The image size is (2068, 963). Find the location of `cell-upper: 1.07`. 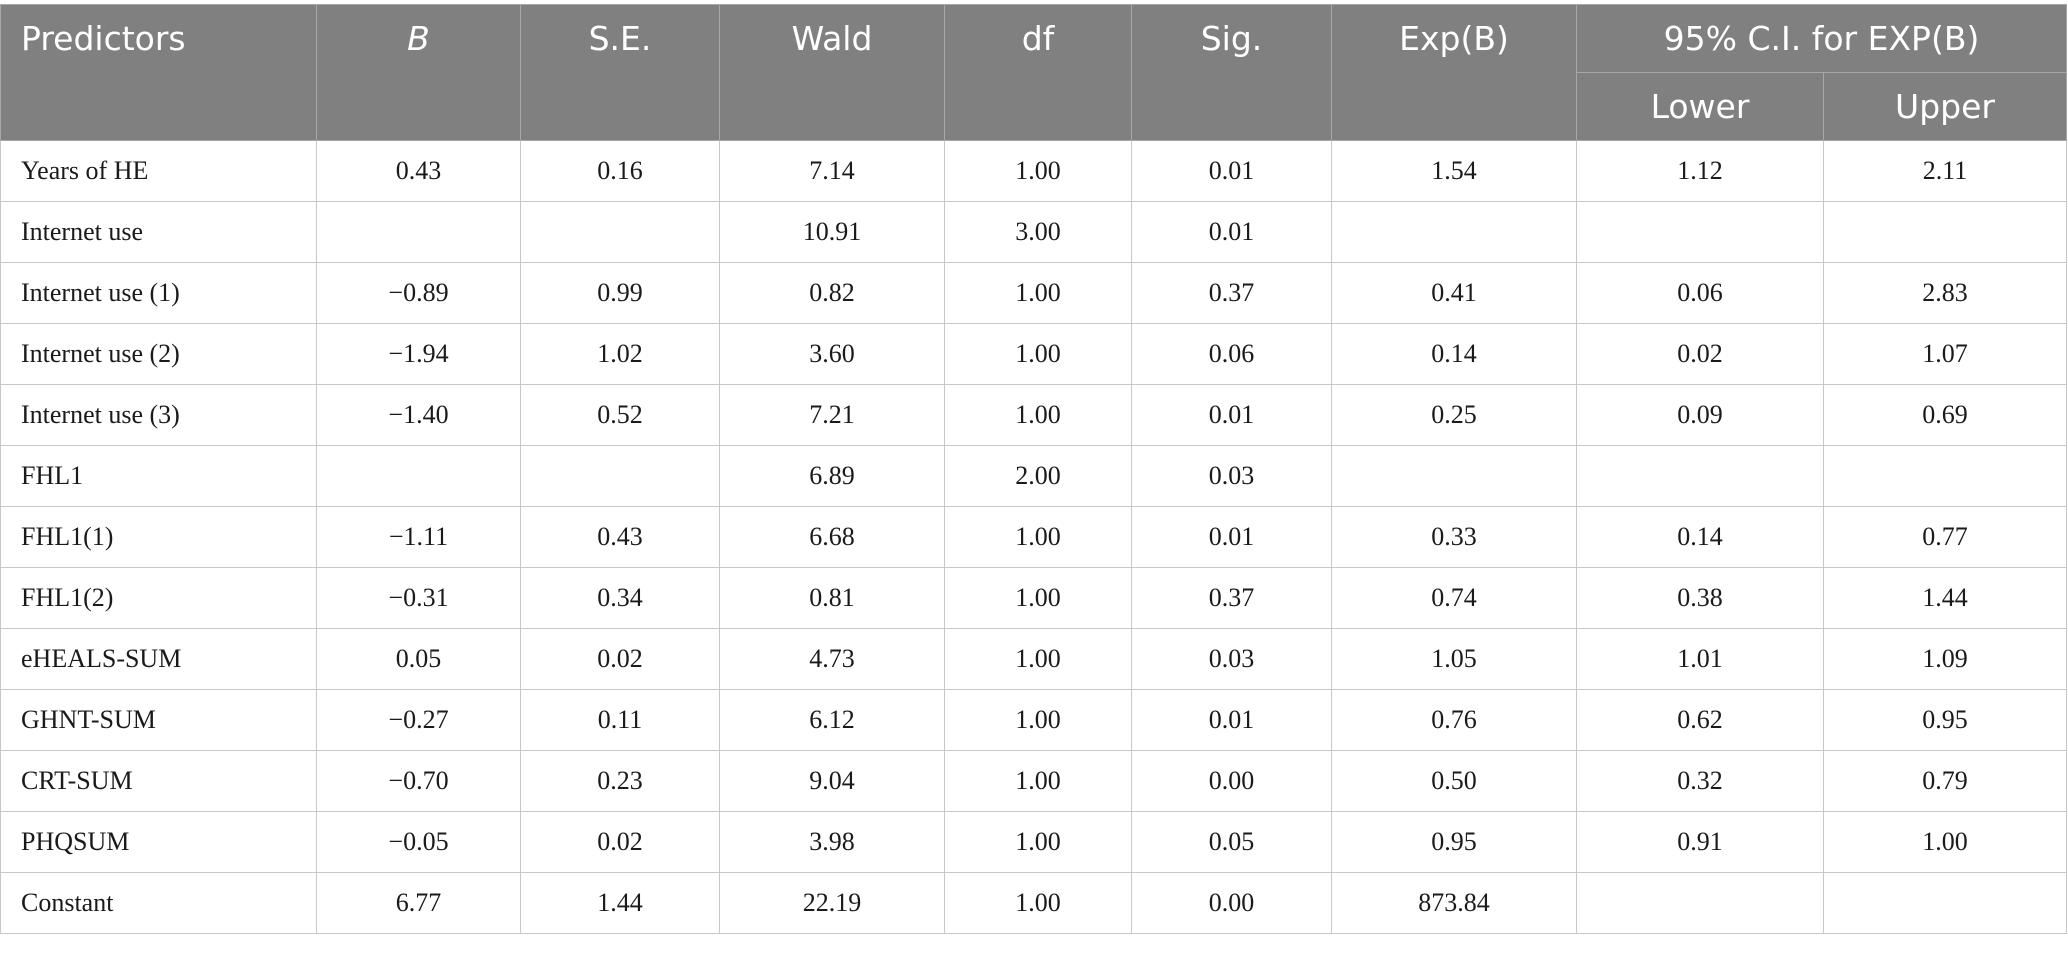

cell-upper: 1.07 is located at coordinates (1945, 354).